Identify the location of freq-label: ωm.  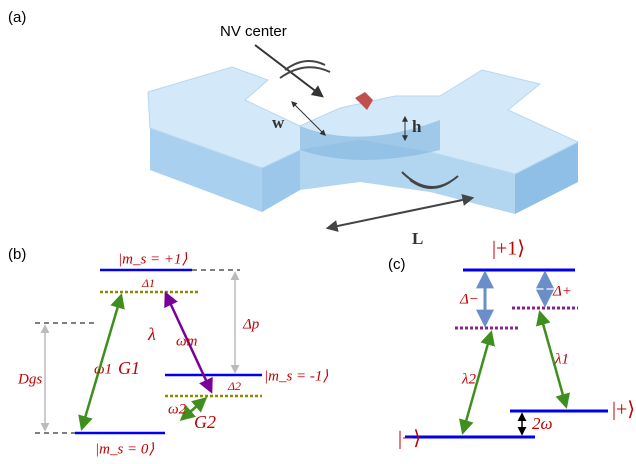
(187, 341).